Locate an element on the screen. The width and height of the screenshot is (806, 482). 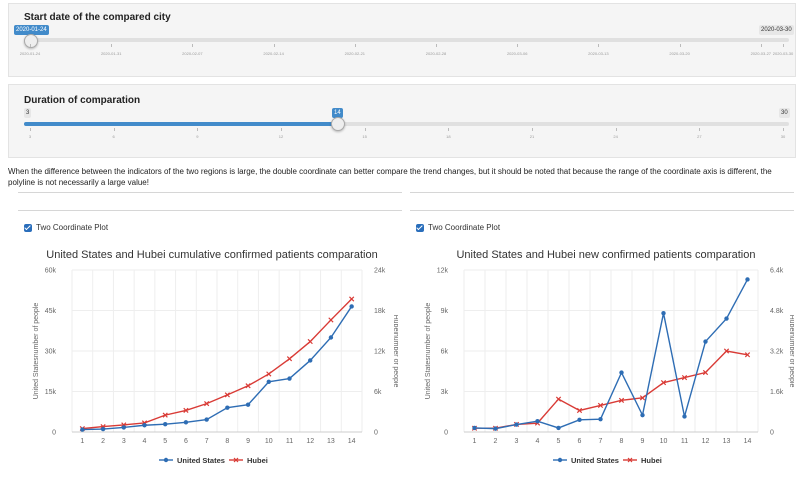
duration-fill is located at coordinates (180, 124).